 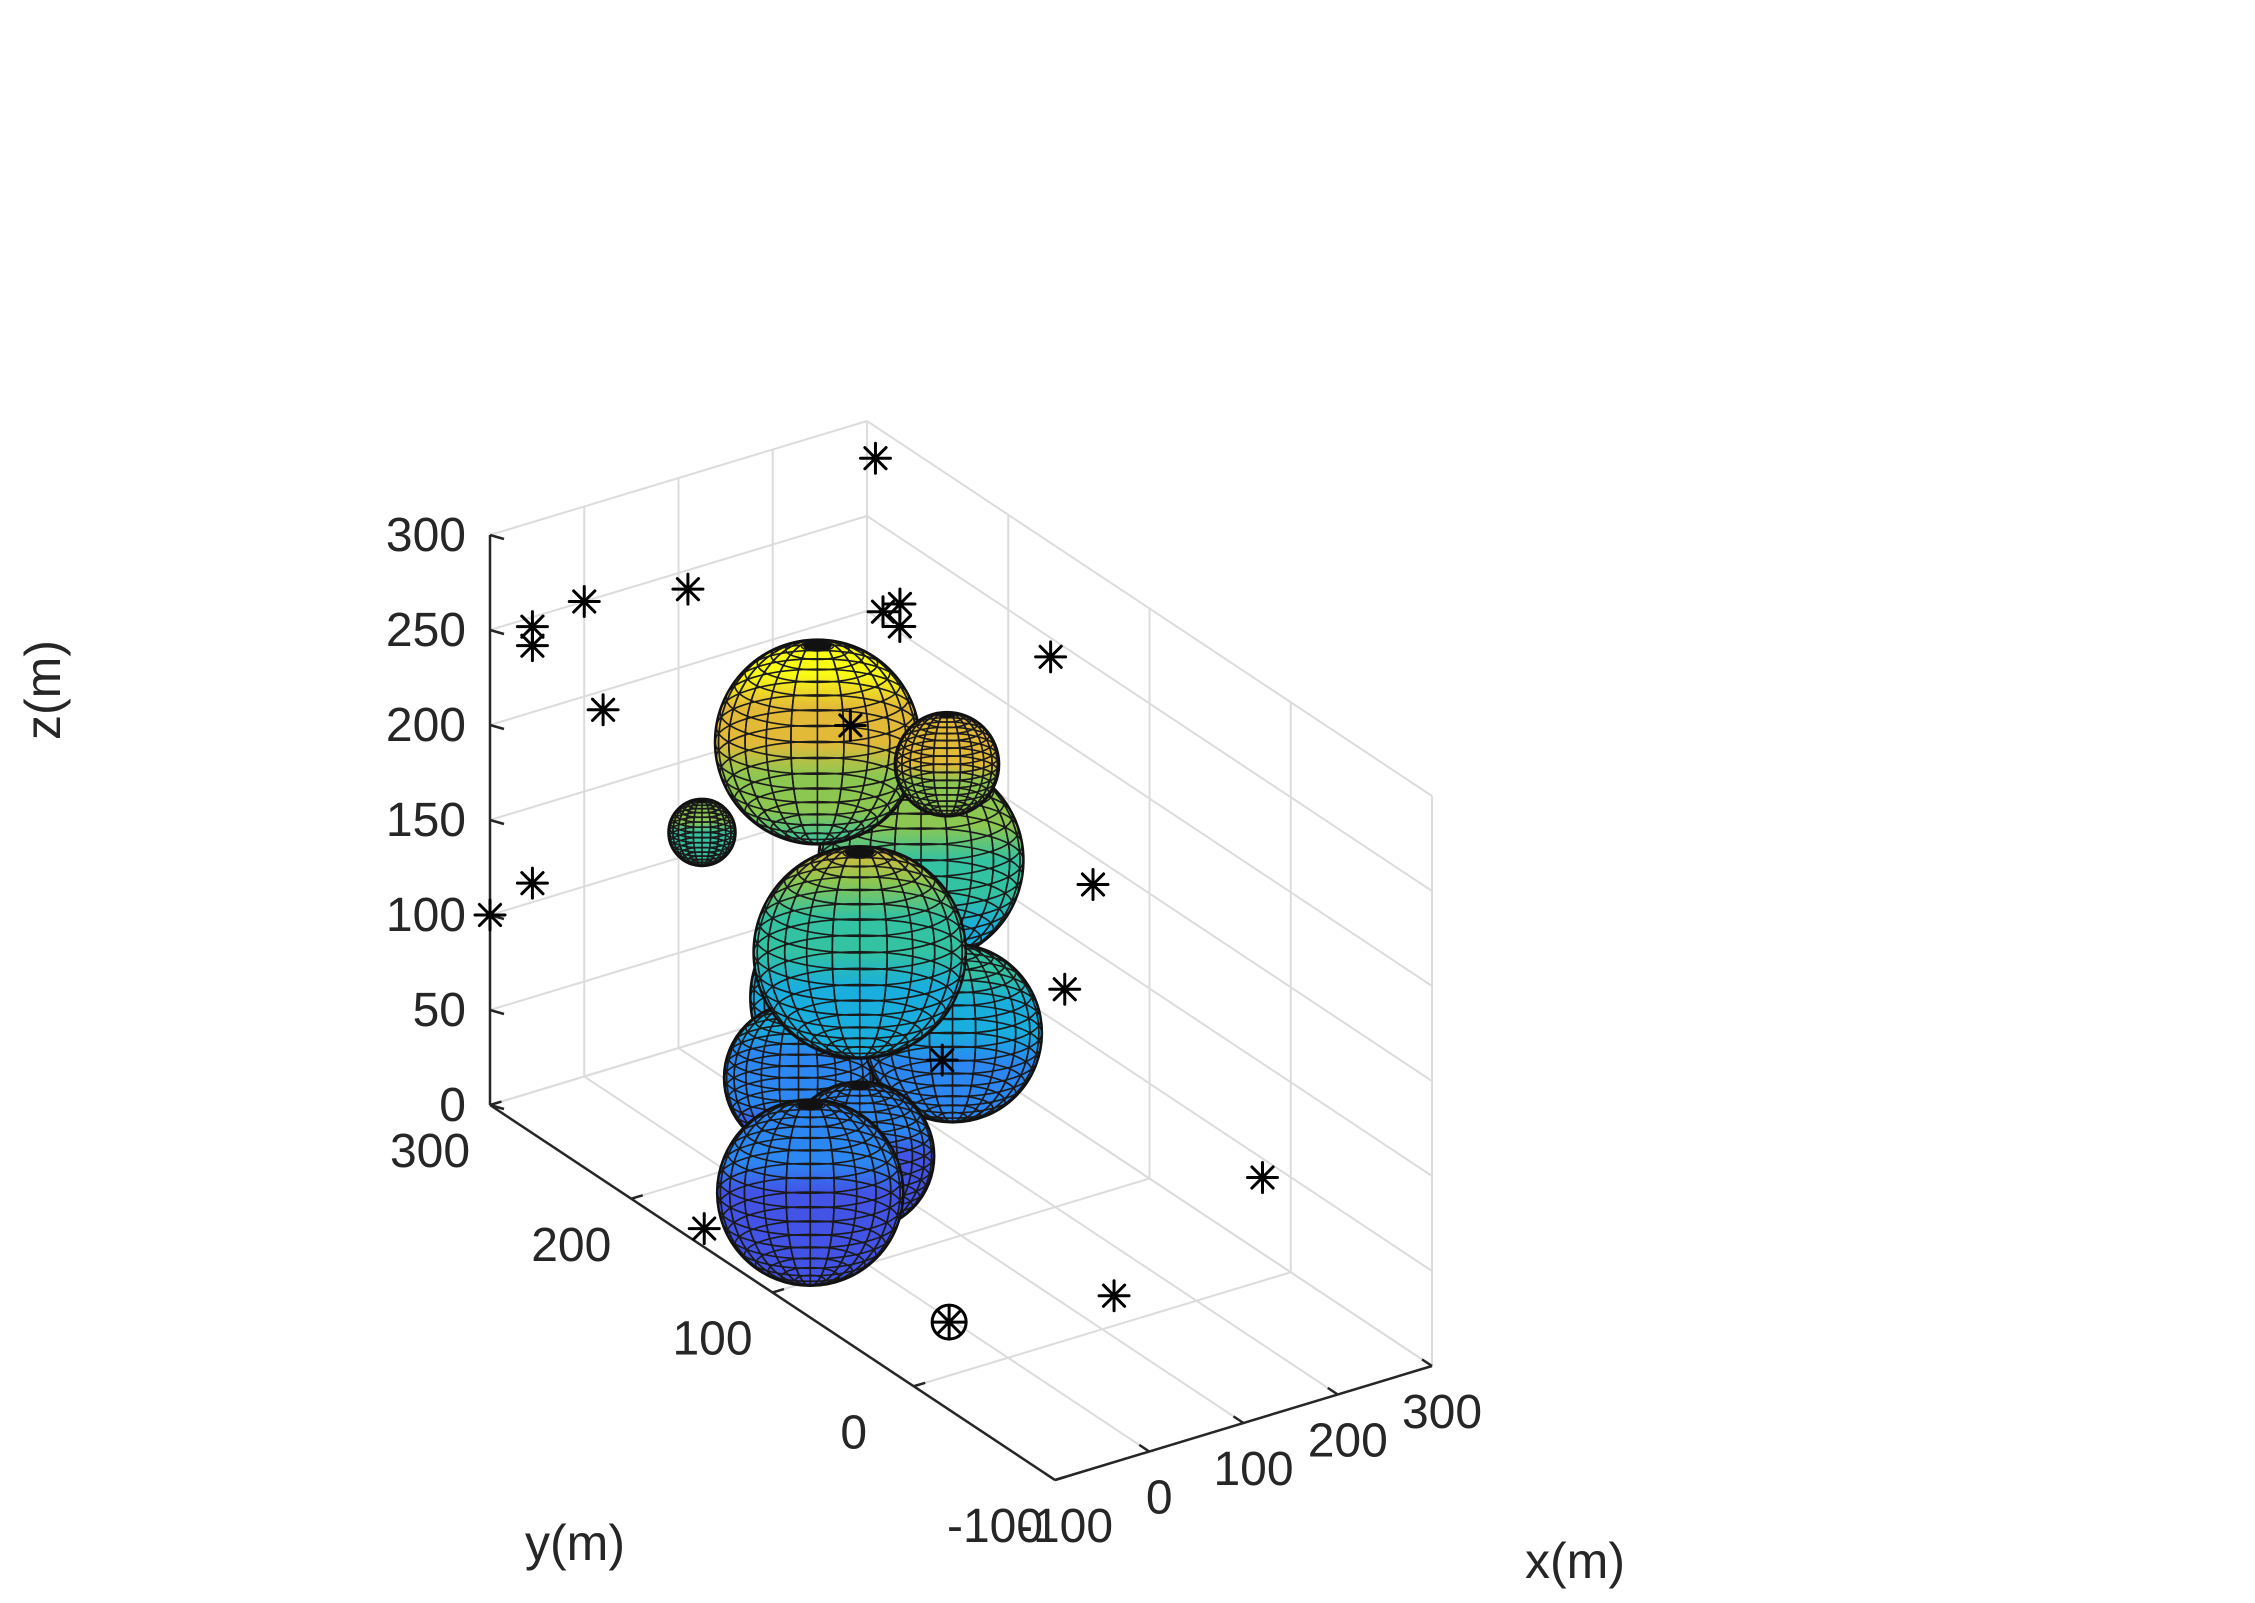 What do you see at coordinates (426, 820) in the screenshot?
I see `z-tick-label: 150` at bounding box center [426, 820].